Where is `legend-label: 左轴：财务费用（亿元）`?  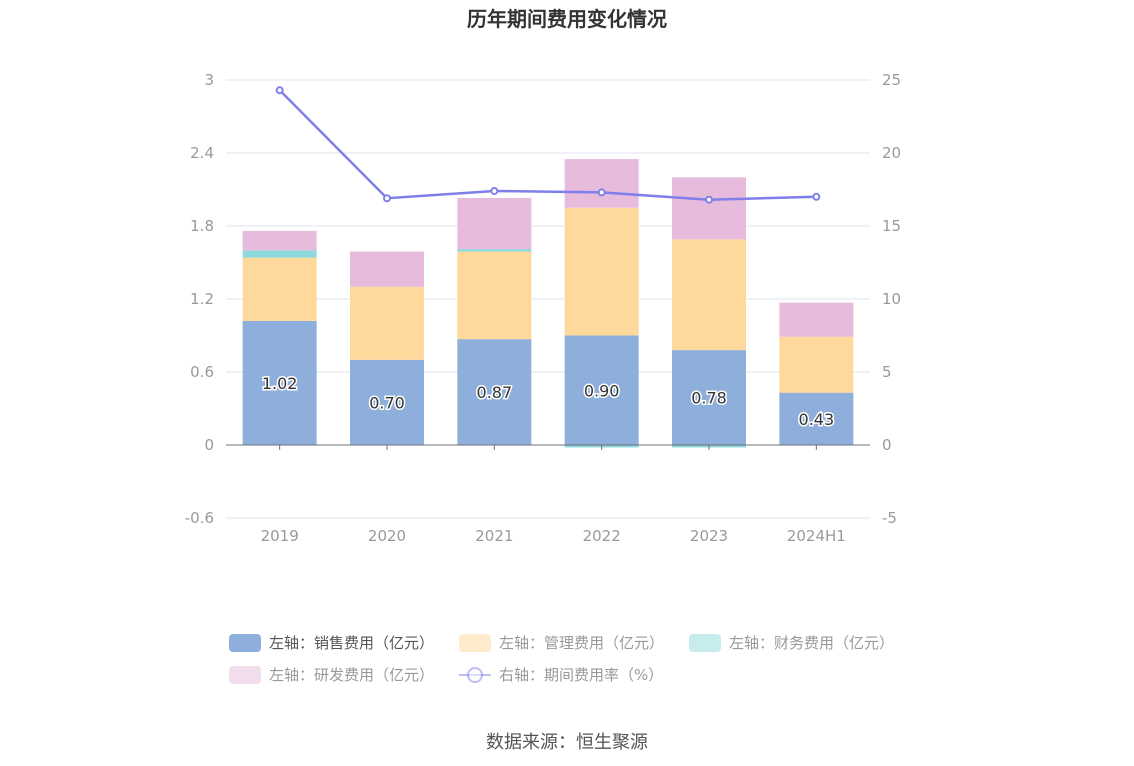 legend-label: 左轴：财务费用（亿元） is located at coordinates (811, 643).